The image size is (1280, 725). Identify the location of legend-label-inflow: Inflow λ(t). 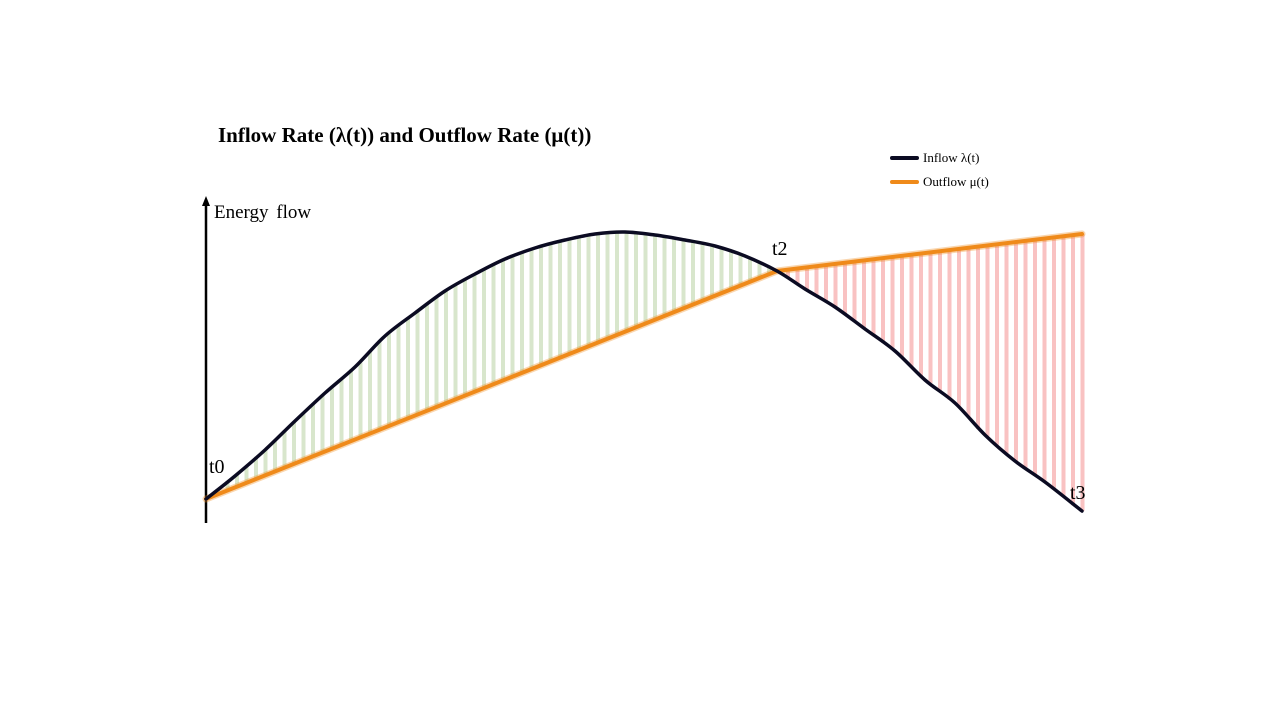
(951, 157).